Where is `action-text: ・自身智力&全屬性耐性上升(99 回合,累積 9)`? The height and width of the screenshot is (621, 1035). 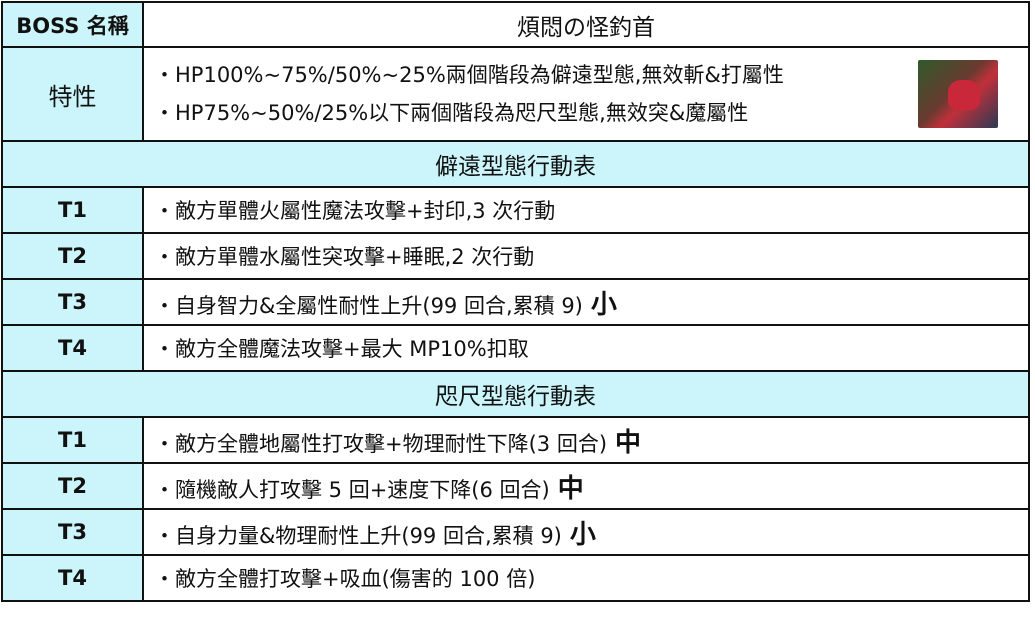 action-text: ・自身智力&全屬性耐性上升(99 回合,累積 9) is located at coordinates (368, 305).